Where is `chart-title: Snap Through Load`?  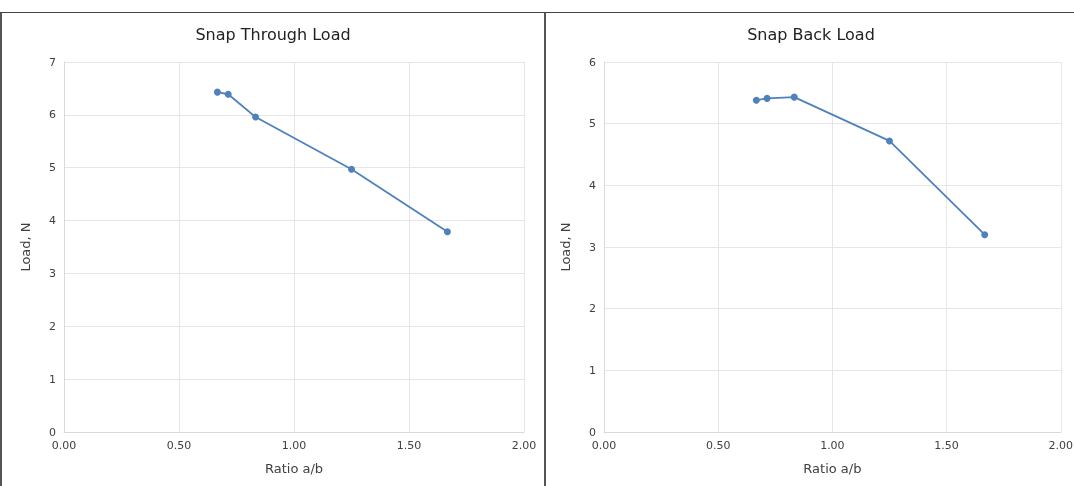
chart-title: Snap Through Load is located at coordinates (273, 34).